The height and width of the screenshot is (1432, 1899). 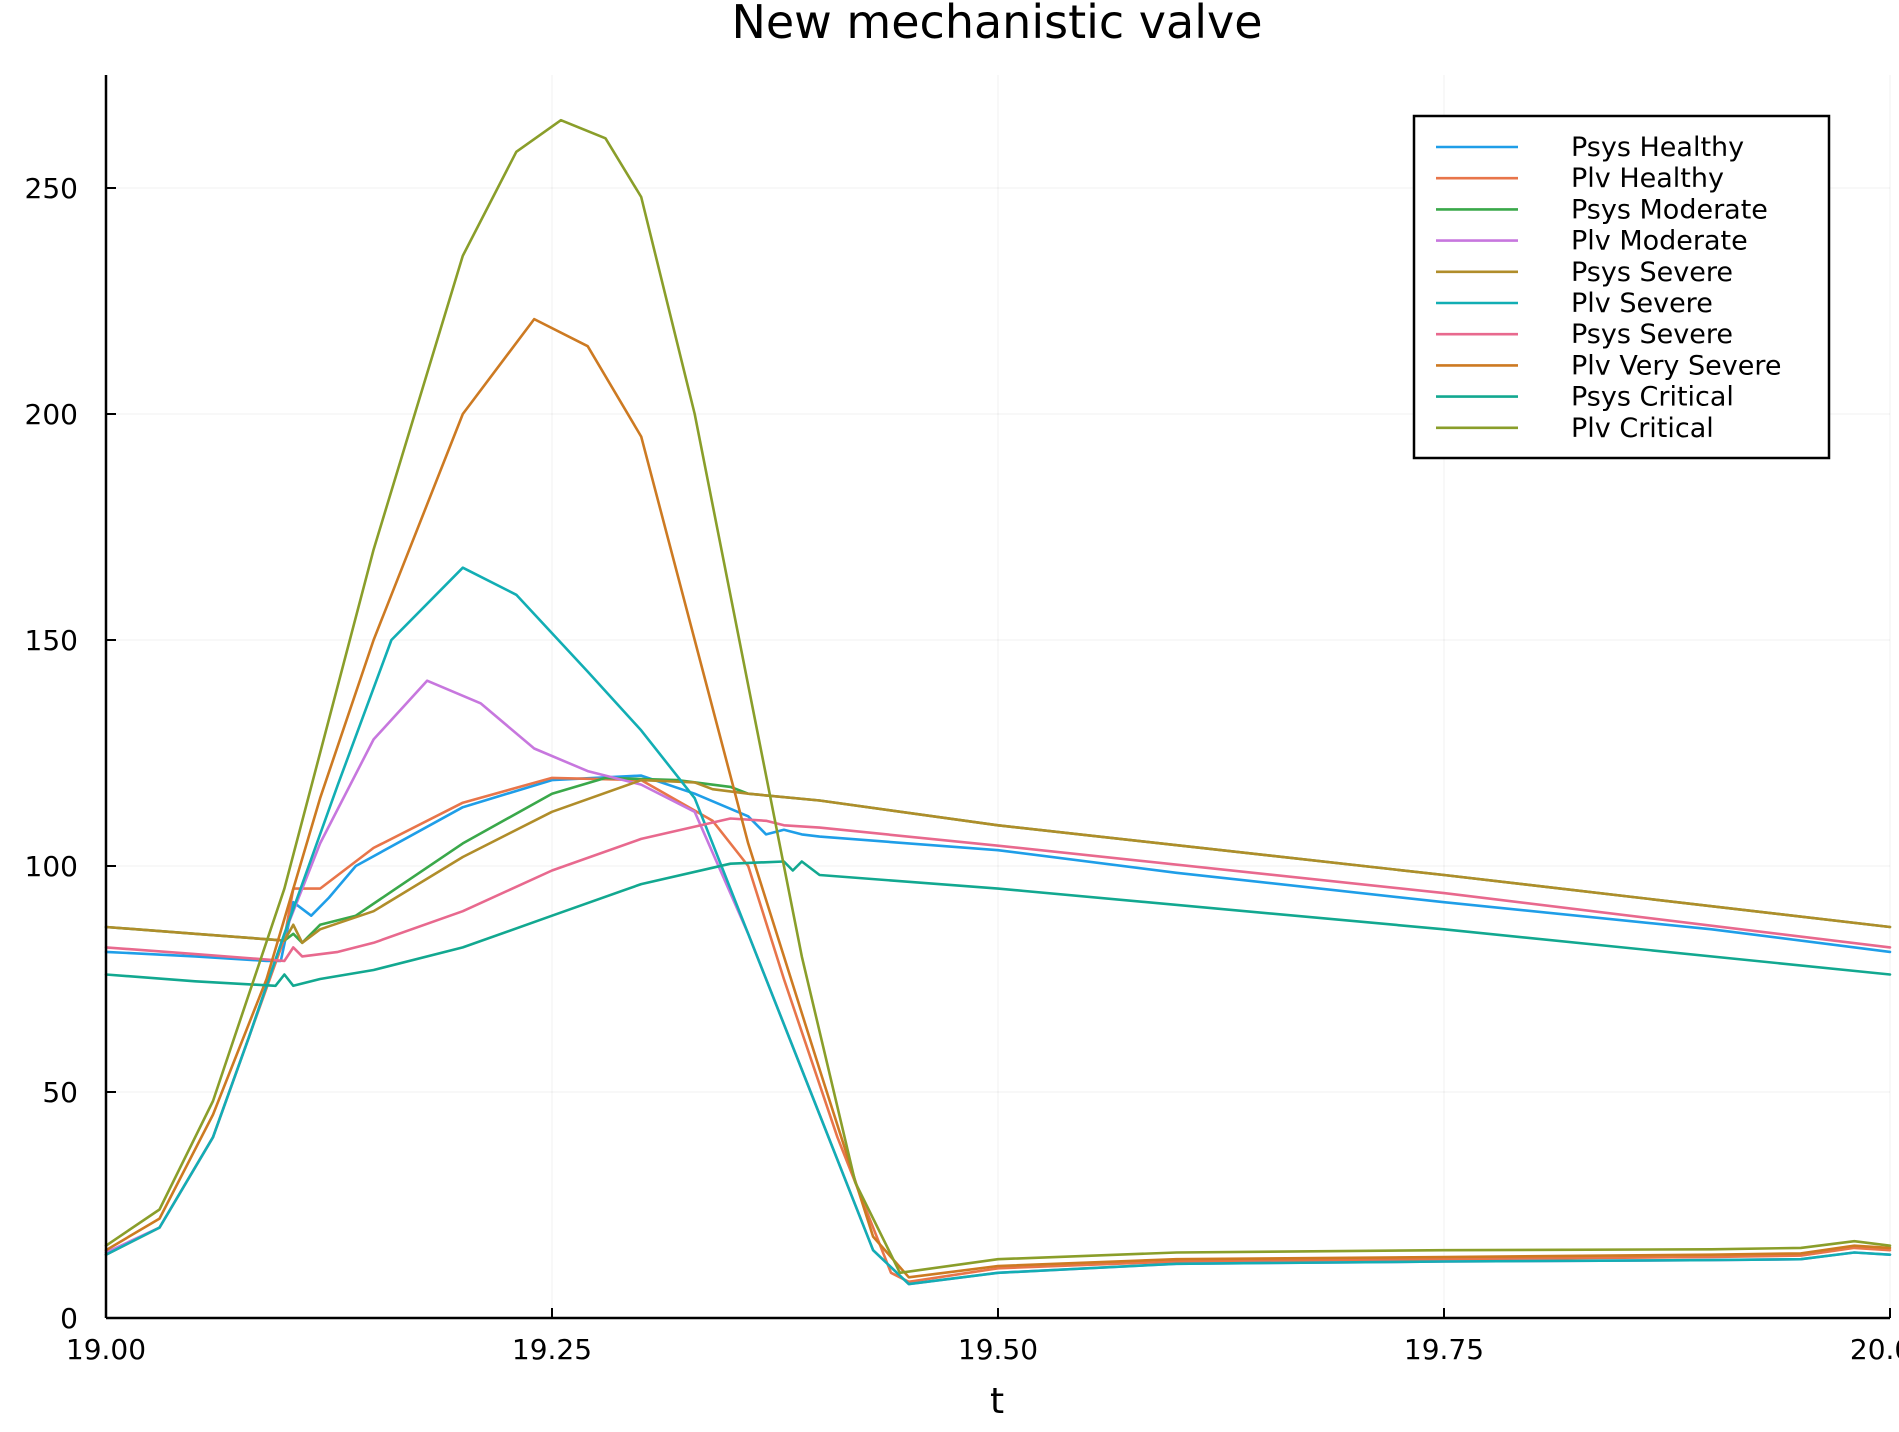 What do you see at coordinates (997, 1401) in the screenshot?
I see `x-axis-label: t` at bounding box center [997, 1401].